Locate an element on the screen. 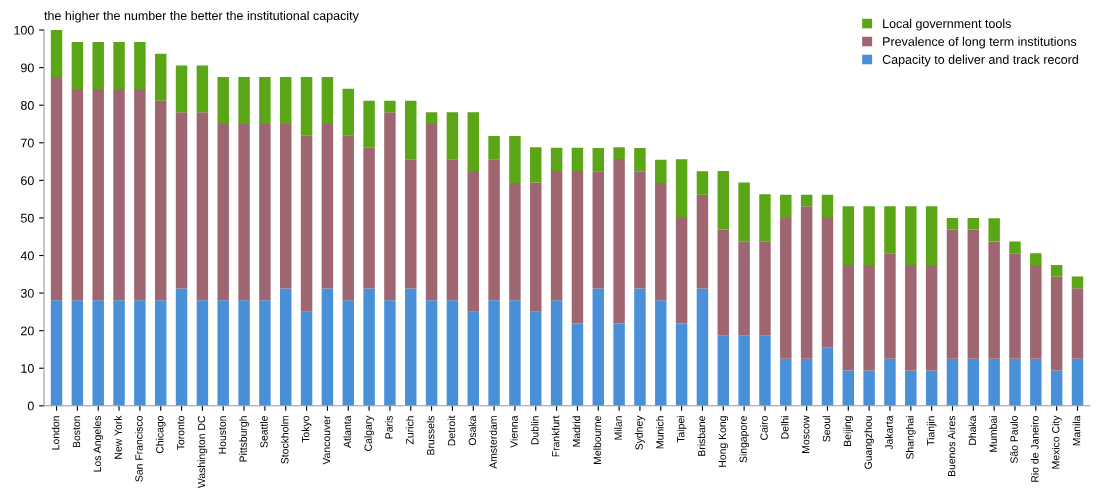 The height and width of the screenshot is (501, 1101). x-tick-label: Mexico City is located at coordinates (1056, 442).